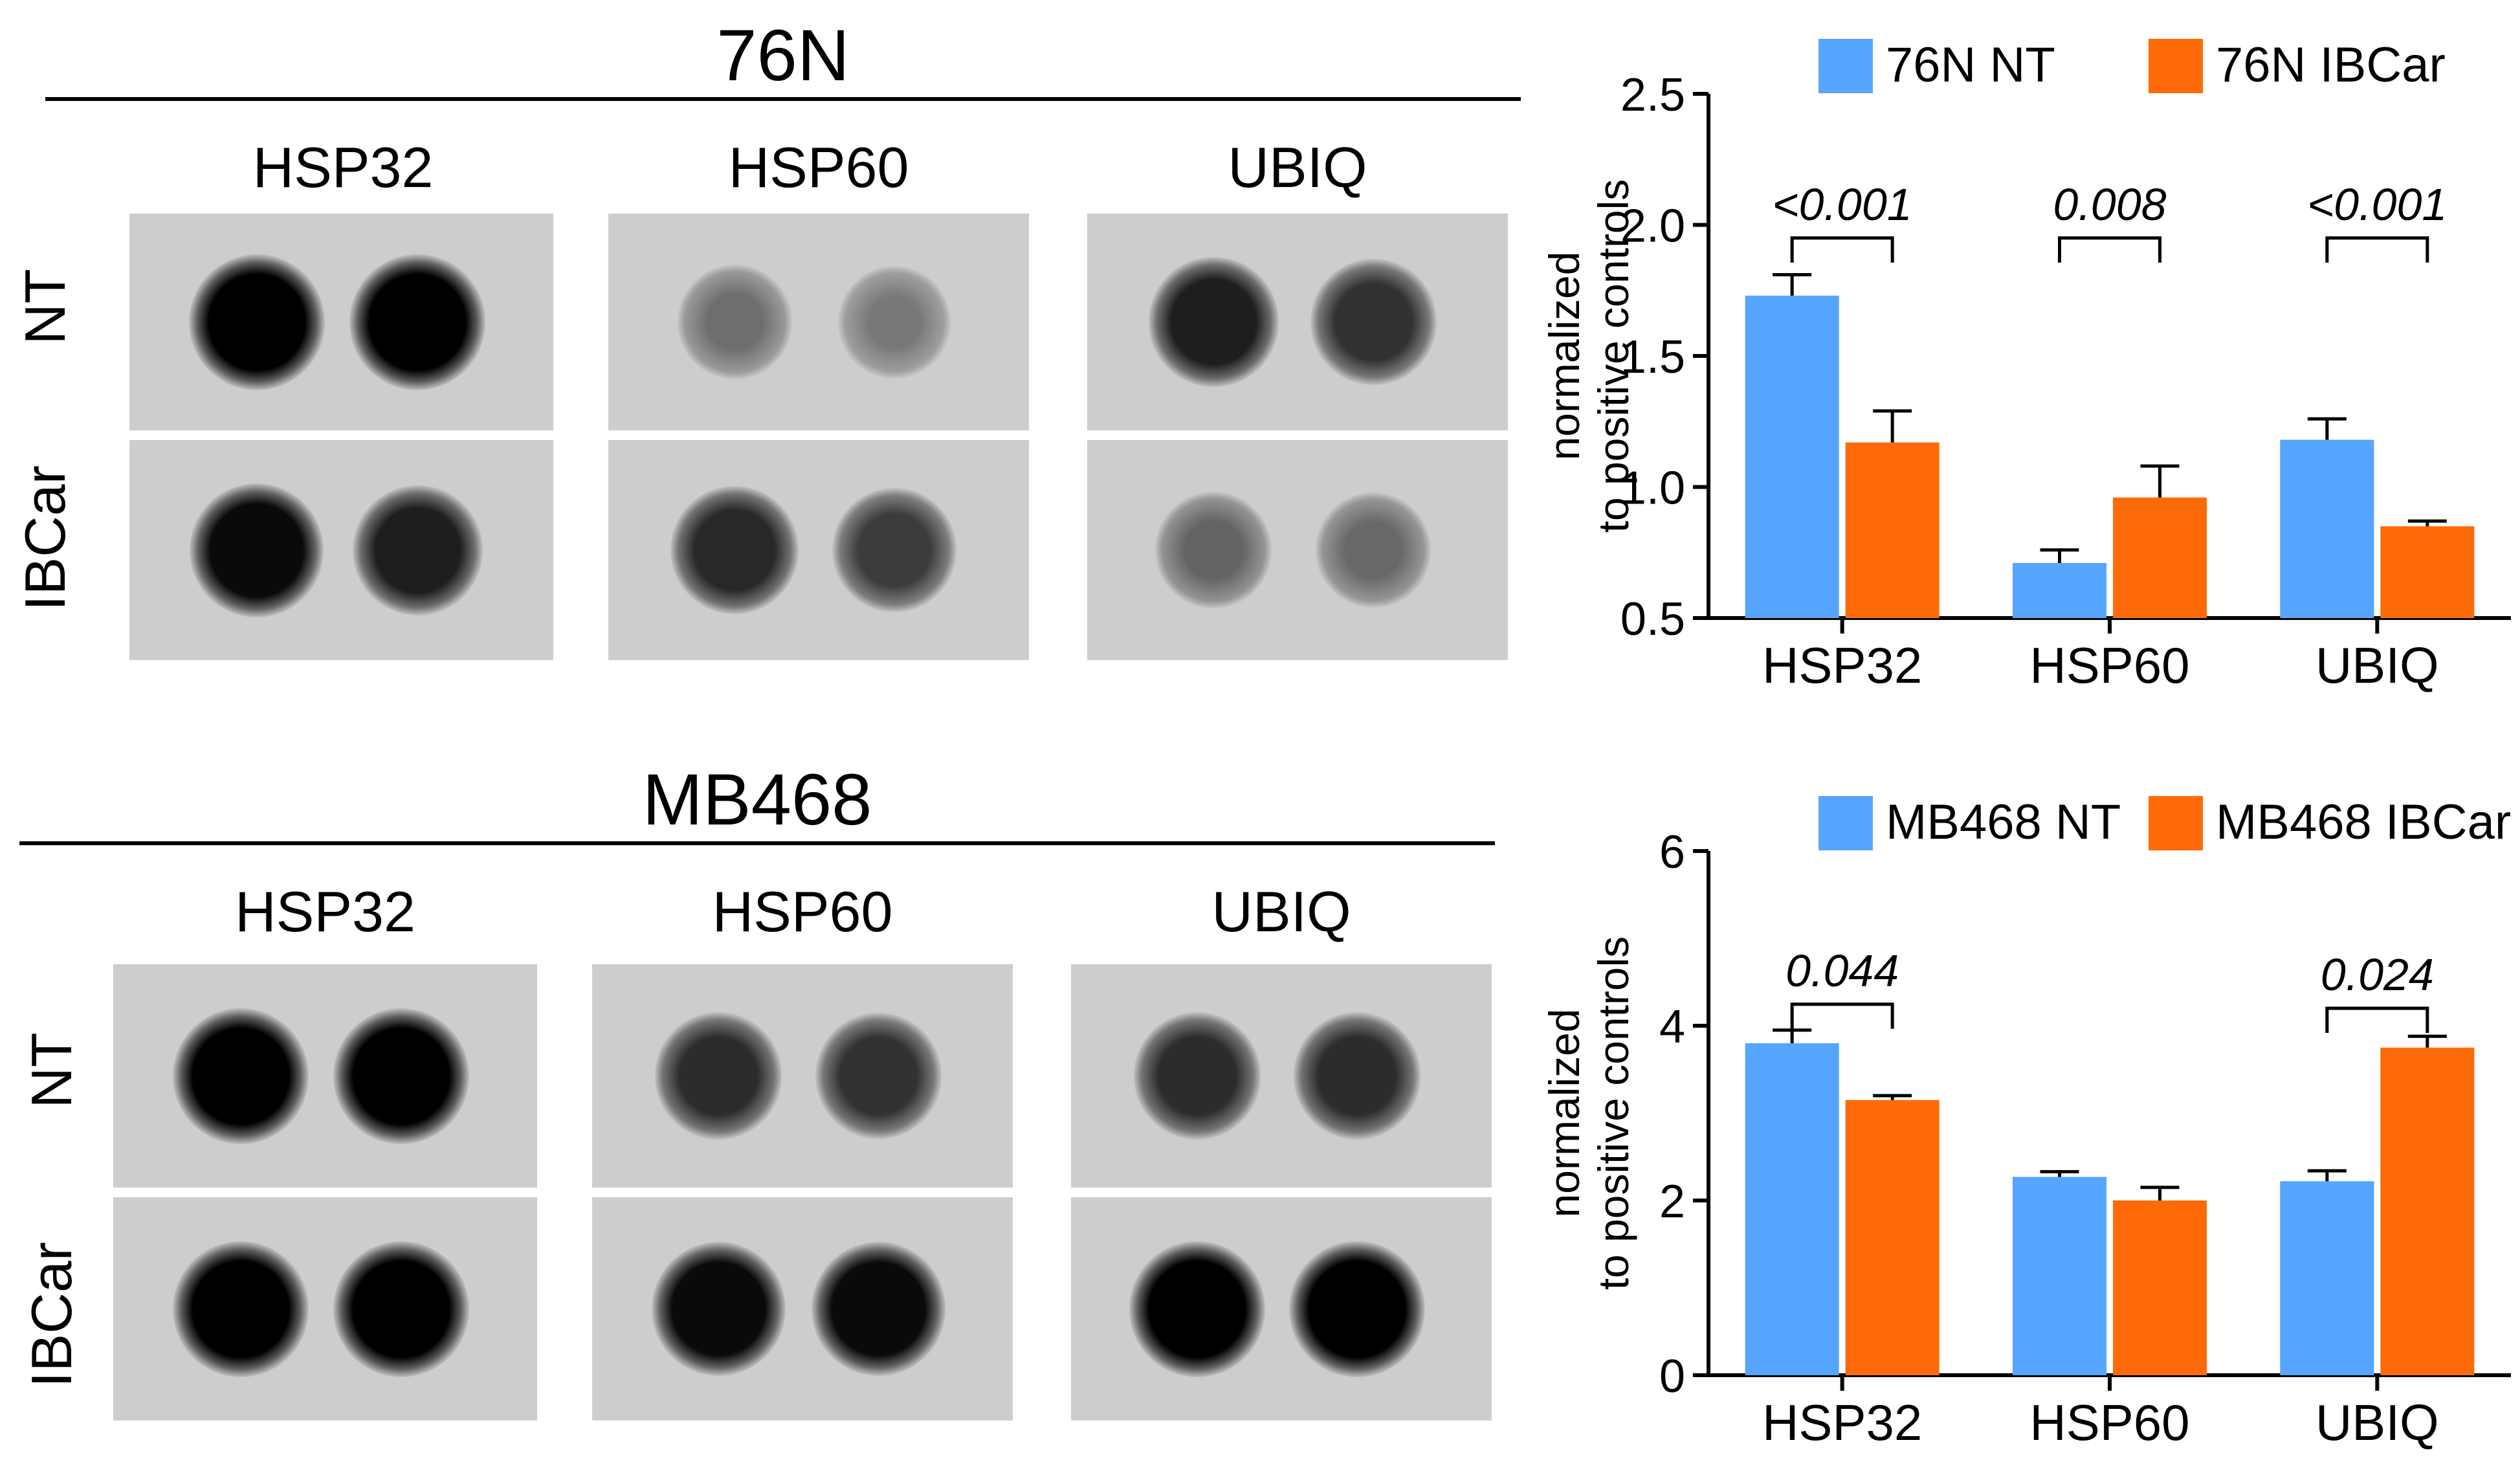  I want to click on legend-label: MB468 IBCar, so click(2364, 823).